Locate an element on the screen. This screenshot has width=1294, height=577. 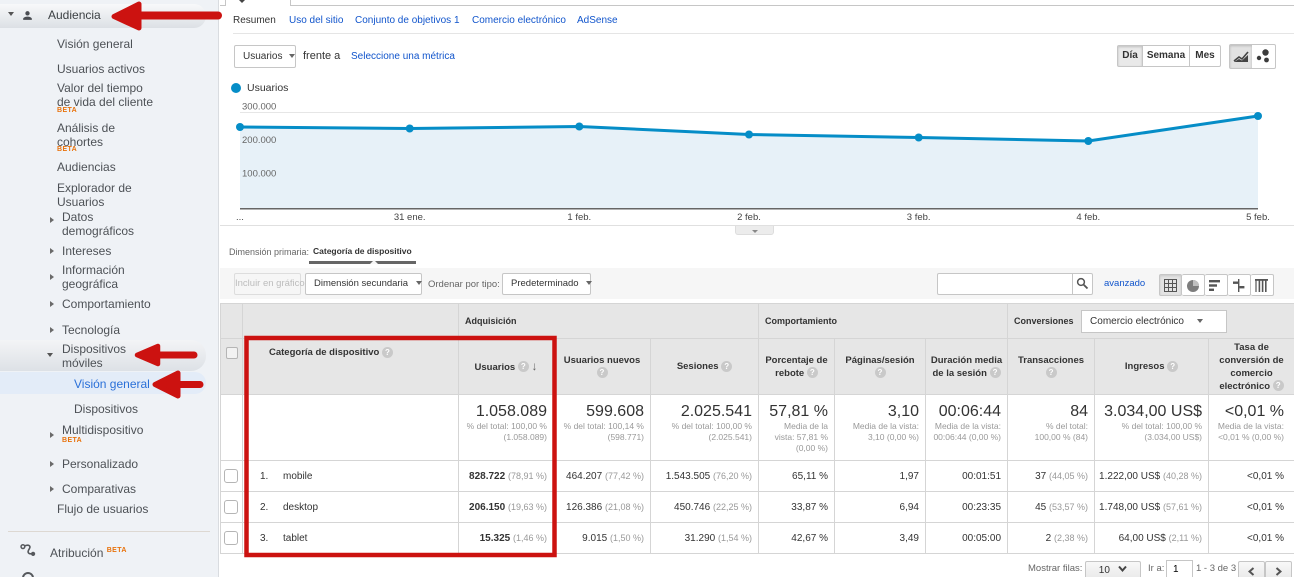
svg-text: 2 feb. is located at coordinates (749, 217).